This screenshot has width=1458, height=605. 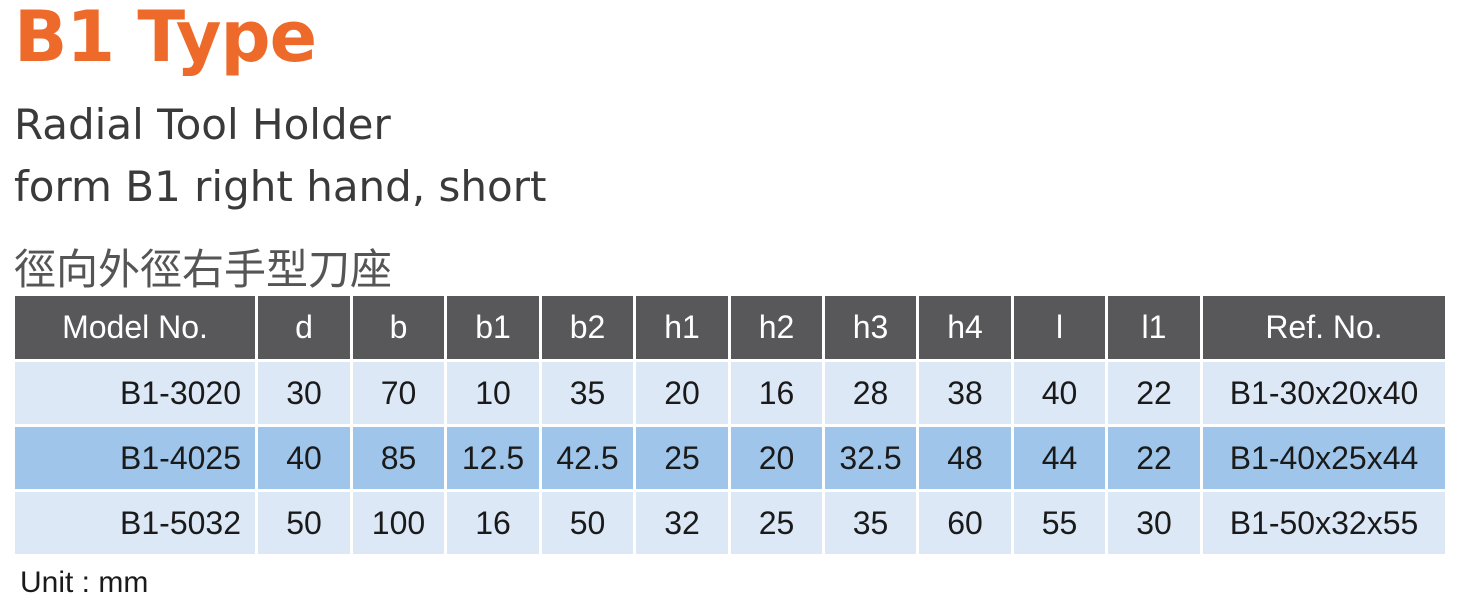 I want to click on value-cell: 38, so click(x=965, y=393).